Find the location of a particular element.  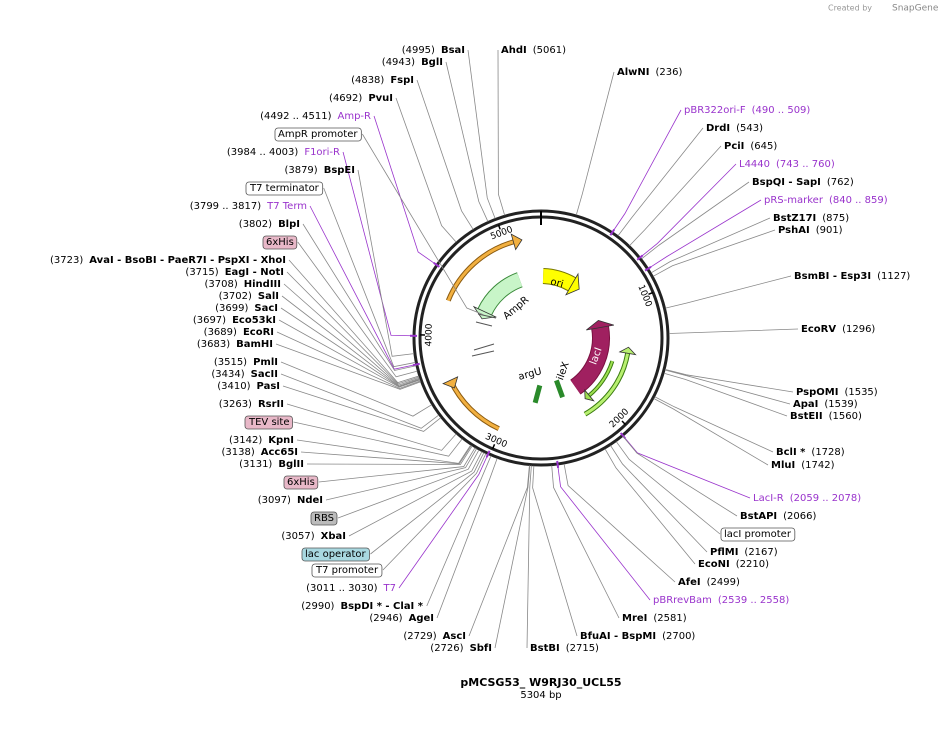

label-position: (2539 .. 2558) is located at coordinates (754, 600).